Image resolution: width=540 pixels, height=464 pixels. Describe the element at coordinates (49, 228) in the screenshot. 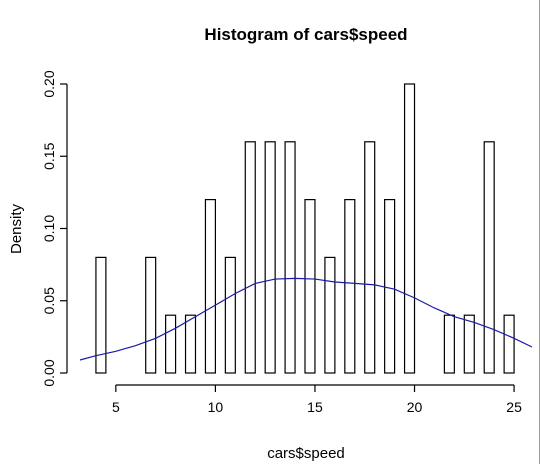

I see `y-tick-label: 0.10` at that location.